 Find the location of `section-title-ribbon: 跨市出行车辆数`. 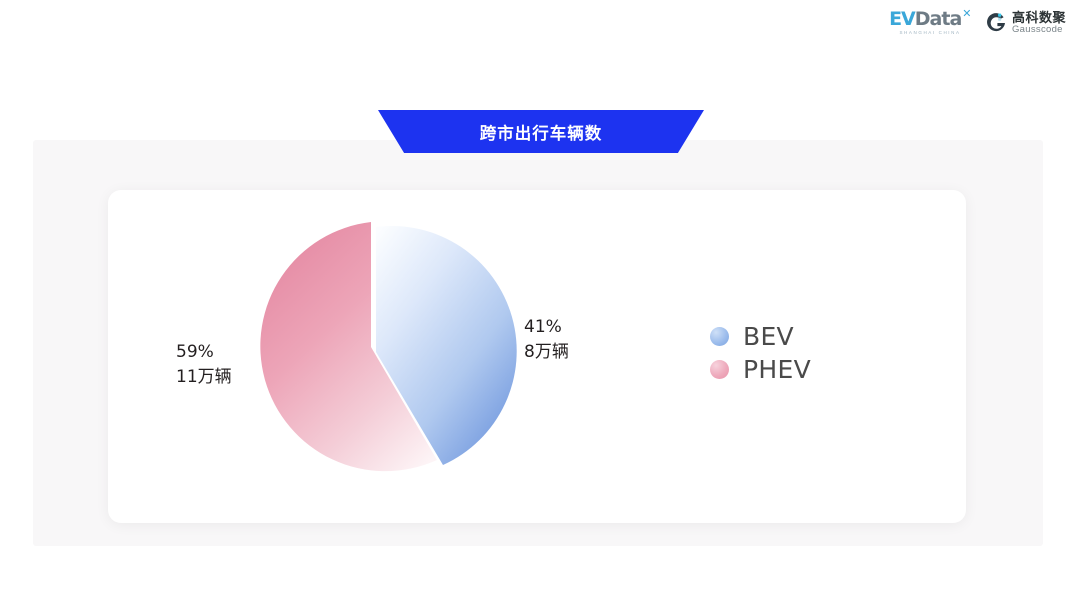

section-title-ribbon: 跨市出行车辆数 is located at coordinates (541, 131).